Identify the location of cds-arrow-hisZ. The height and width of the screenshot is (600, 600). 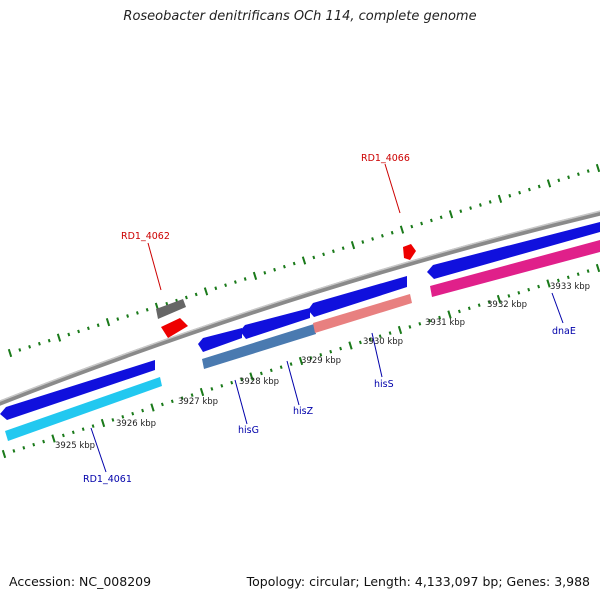
(275, 323).